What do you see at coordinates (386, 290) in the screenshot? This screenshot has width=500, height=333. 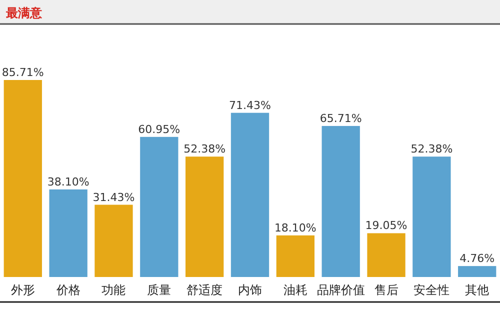 I see `x-tick-label: 售后` at bounding box center [386, 290].